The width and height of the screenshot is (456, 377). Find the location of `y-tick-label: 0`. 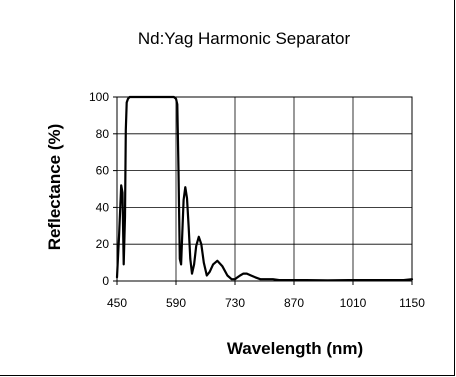

y-tick-label: 0 is located at coordinates (105, 281).